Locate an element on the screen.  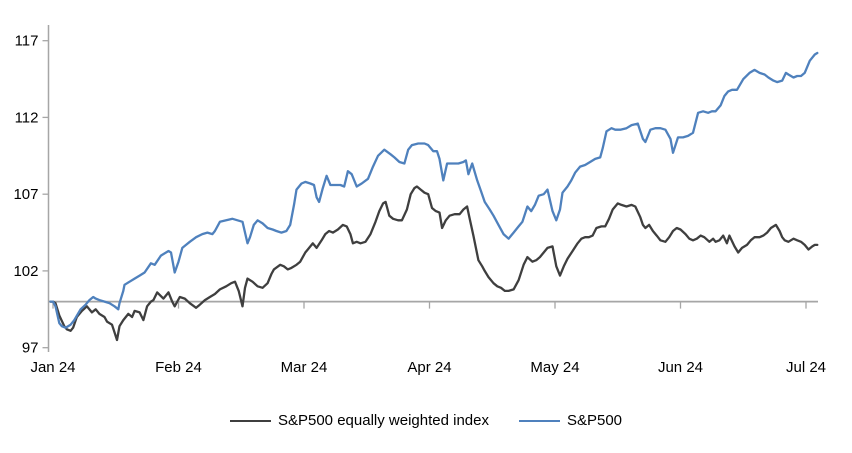
legend-item-equal-weighted: S&P500 equally weighted index is located at coordinates (359, 420).